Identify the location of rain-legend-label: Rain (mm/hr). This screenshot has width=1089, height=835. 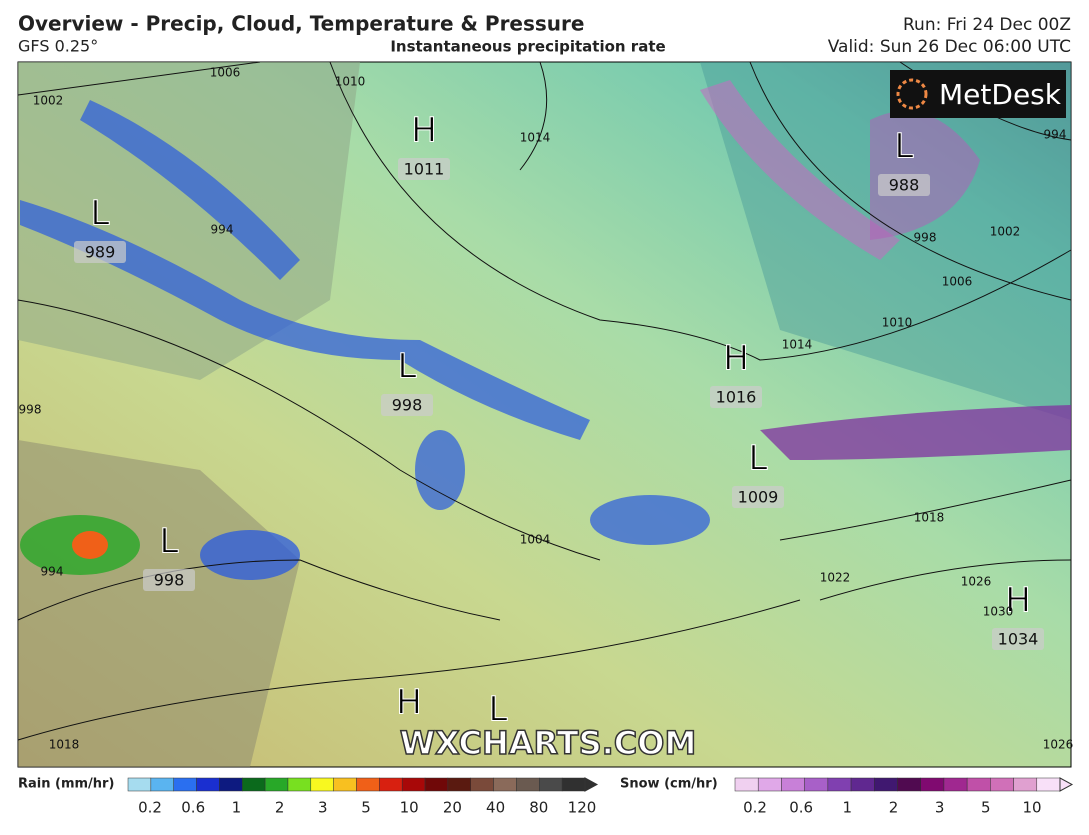
(66, 784).